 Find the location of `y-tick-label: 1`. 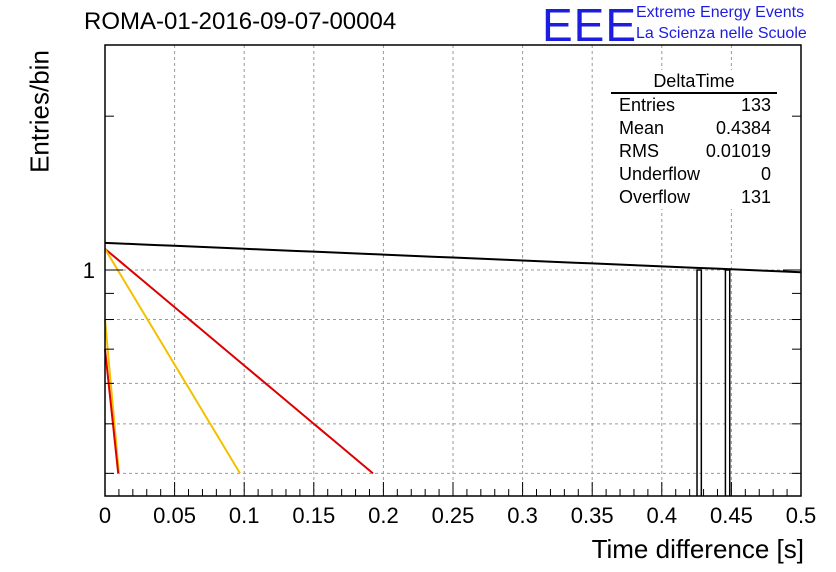

y-tick-label: 1 is located at coordinates (89, 270).